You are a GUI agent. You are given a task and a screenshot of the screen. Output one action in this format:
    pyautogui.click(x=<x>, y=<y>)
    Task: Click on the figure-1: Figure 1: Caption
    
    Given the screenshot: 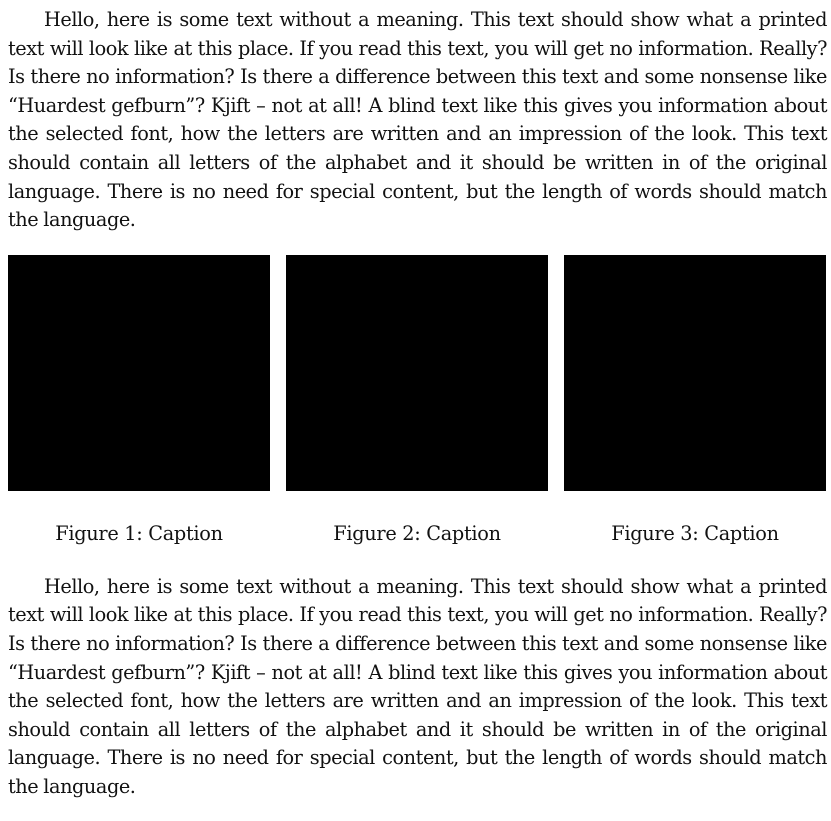 What is the action you would take?
    pyautogui.click(x=139, y=399)
    